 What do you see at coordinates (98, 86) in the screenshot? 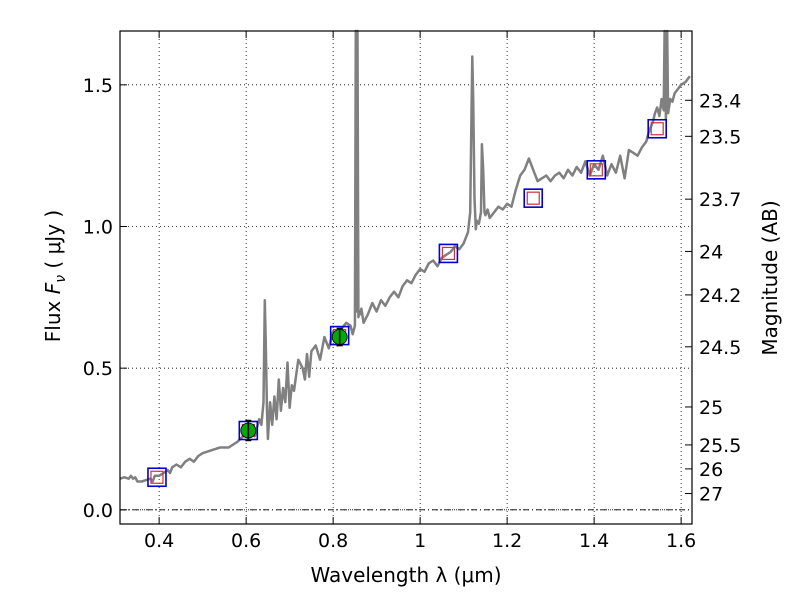
I see `y-tick-label: 1.5` at bounding box center [98, 86].